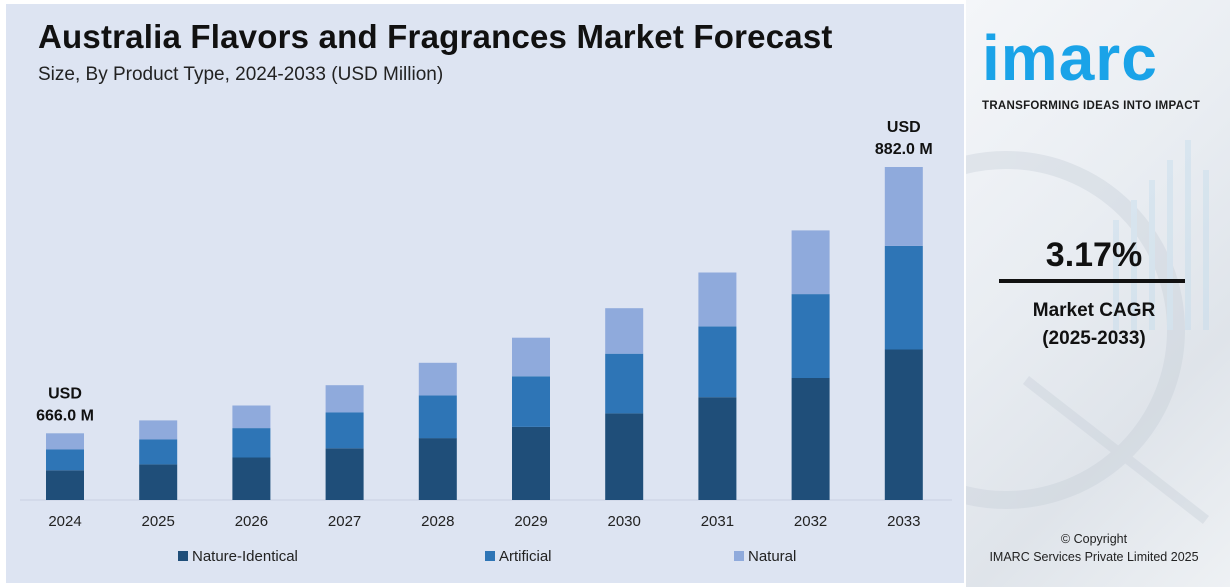  Describe the element at coordinates (251, 521) in the screenshot. I see `x-tick-label-2026: 2026` at that location.